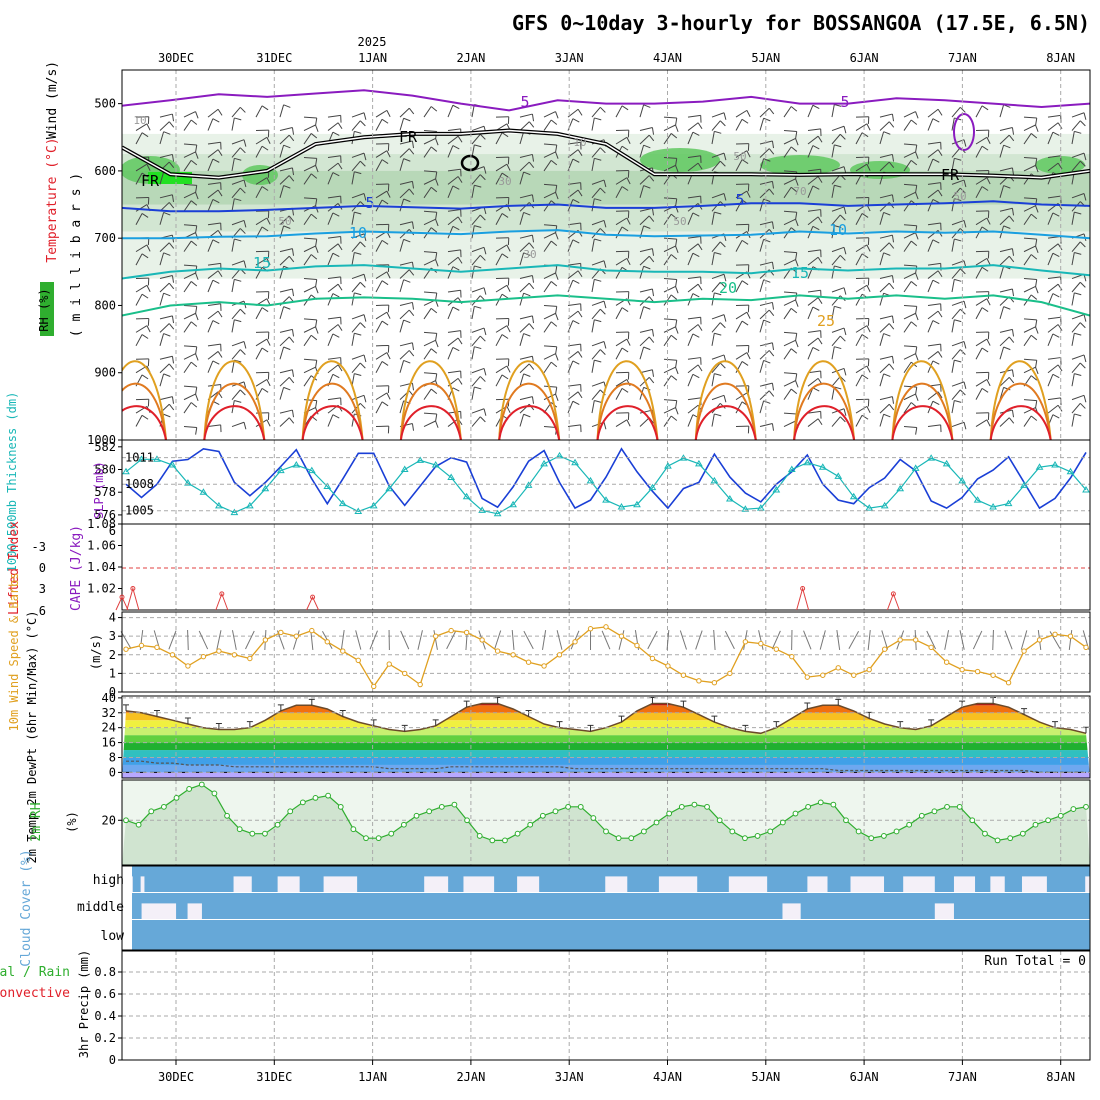 Image resolution: width=1100 pixels, height=1100 pixels. Describe the element at coordinates (172, 464) in the screenshot. I see `thickness-marker` at that location.